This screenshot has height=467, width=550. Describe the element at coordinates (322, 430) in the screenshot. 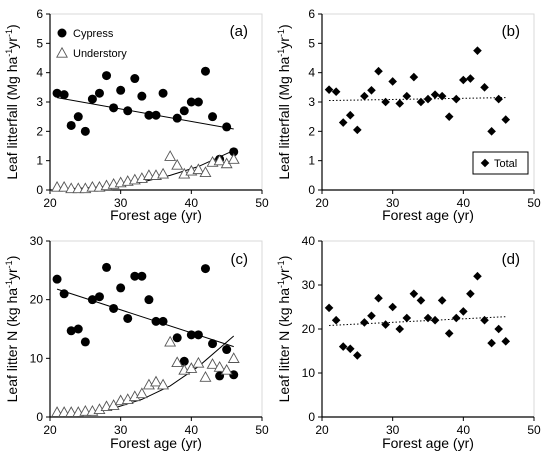

I see `x-tick-label: 20` at that location.